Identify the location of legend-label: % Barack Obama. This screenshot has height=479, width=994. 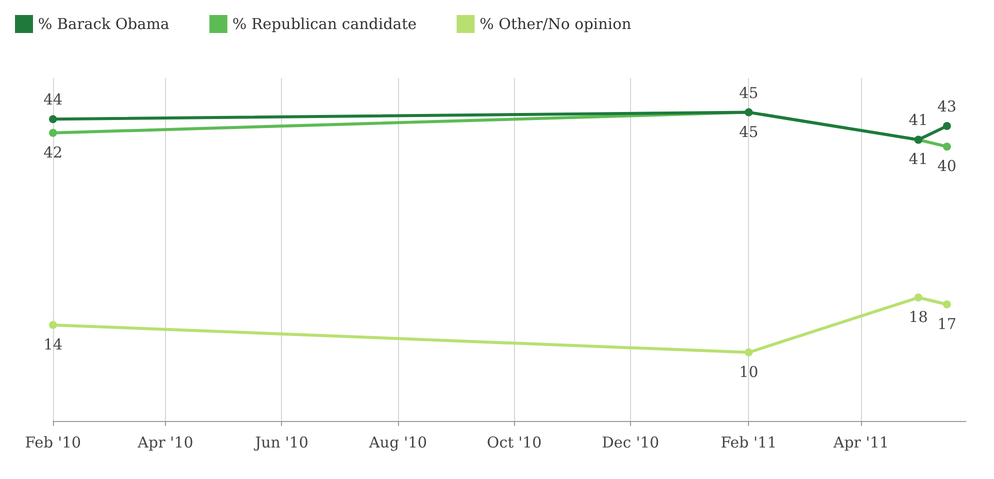
(104, 24).